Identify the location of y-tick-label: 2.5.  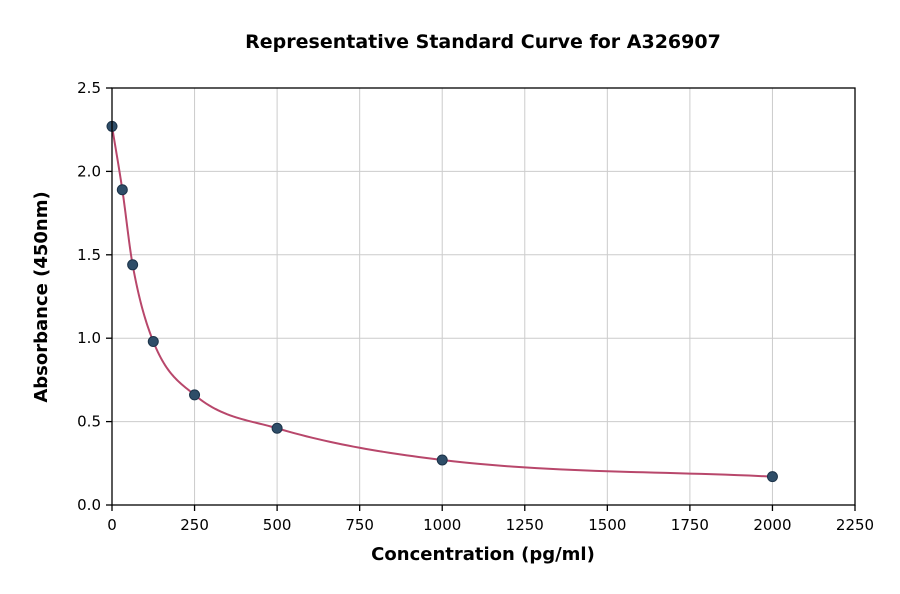
(89, 88).